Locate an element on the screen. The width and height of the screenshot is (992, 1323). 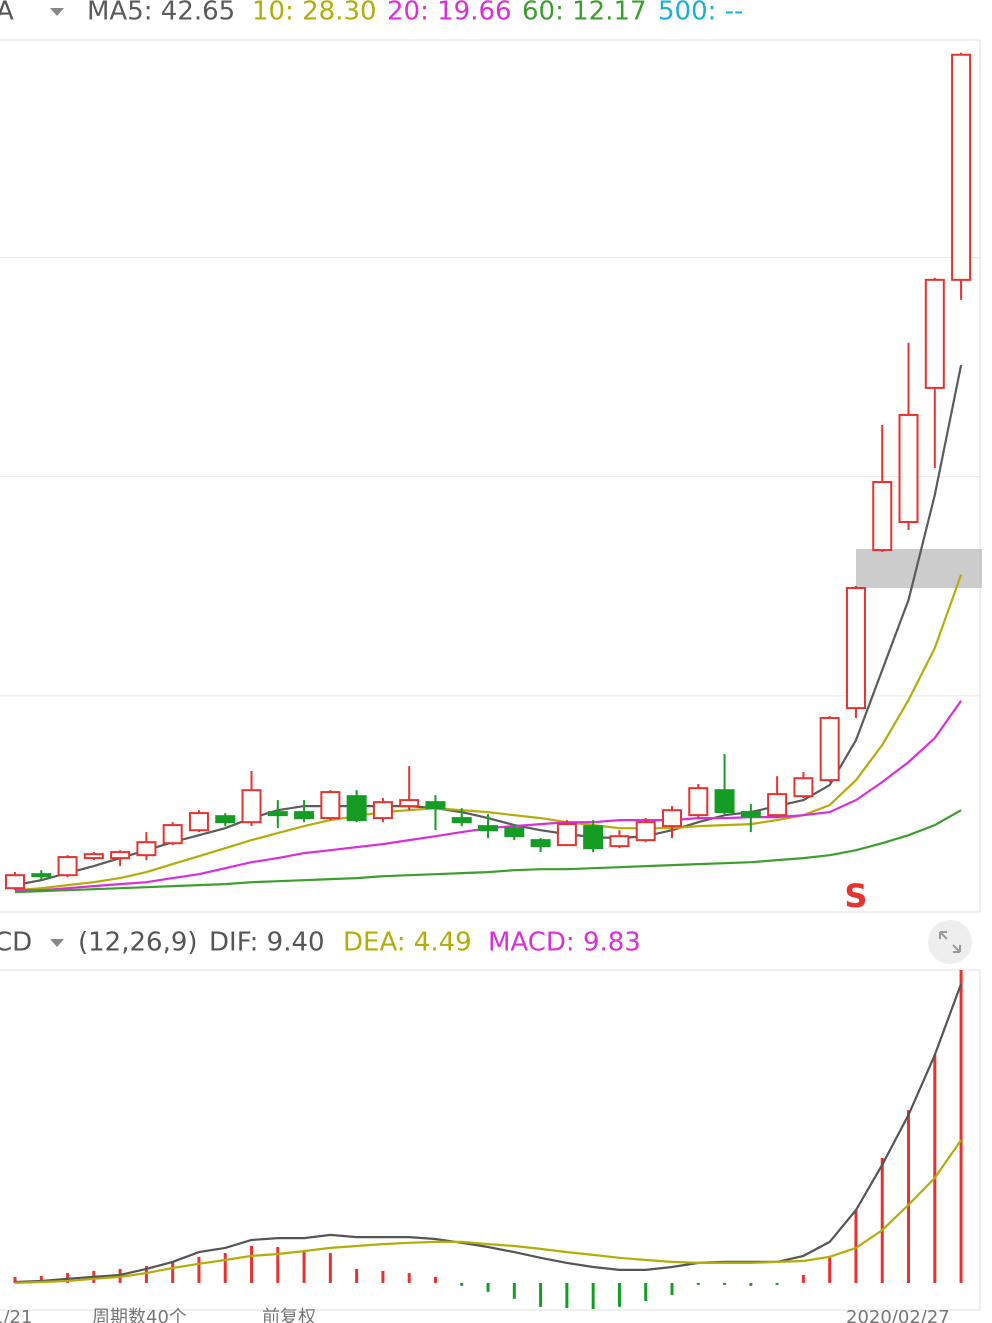
legend-entry: 20: 19.66 is located at coordinates (449, 13).